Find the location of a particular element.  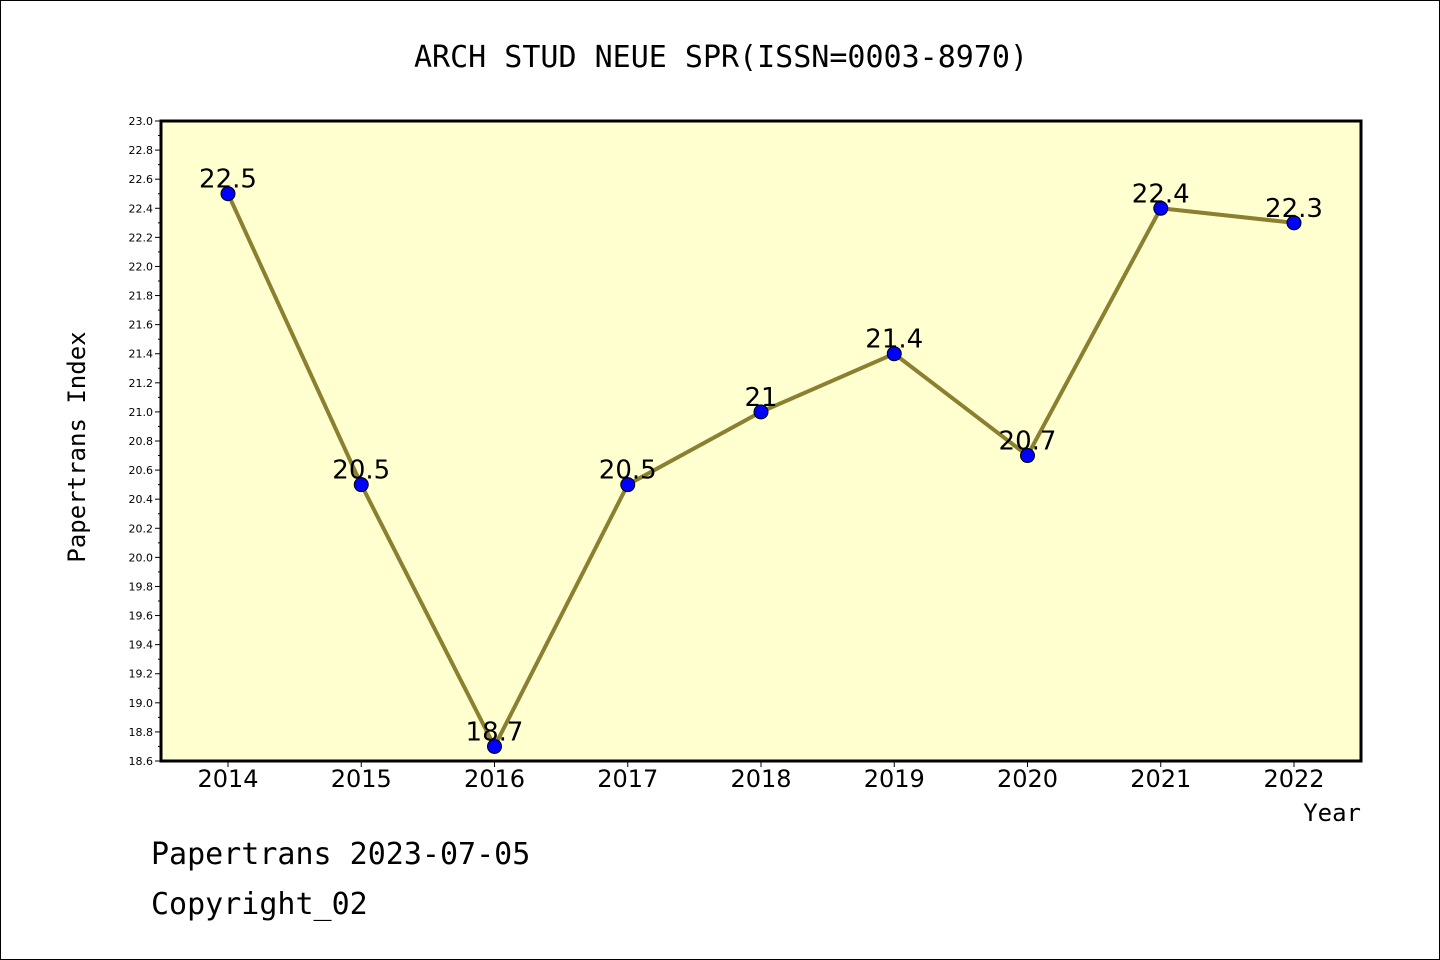

y-tick-label: 19.4 is located at coordinates (141, 645).